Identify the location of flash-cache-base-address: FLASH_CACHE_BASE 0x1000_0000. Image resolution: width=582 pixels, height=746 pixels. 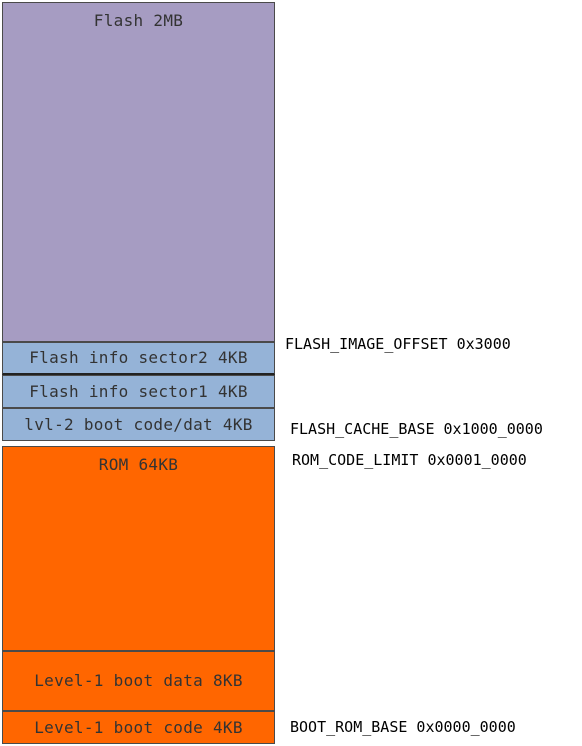
(416, 429).